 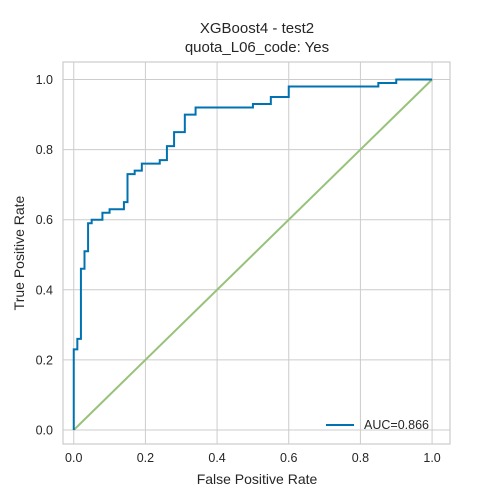 What do you see at coordinates (396, 425) in the screenshot?
I see `legend-label: AUC=0.866` at bounding box center [396, 425].